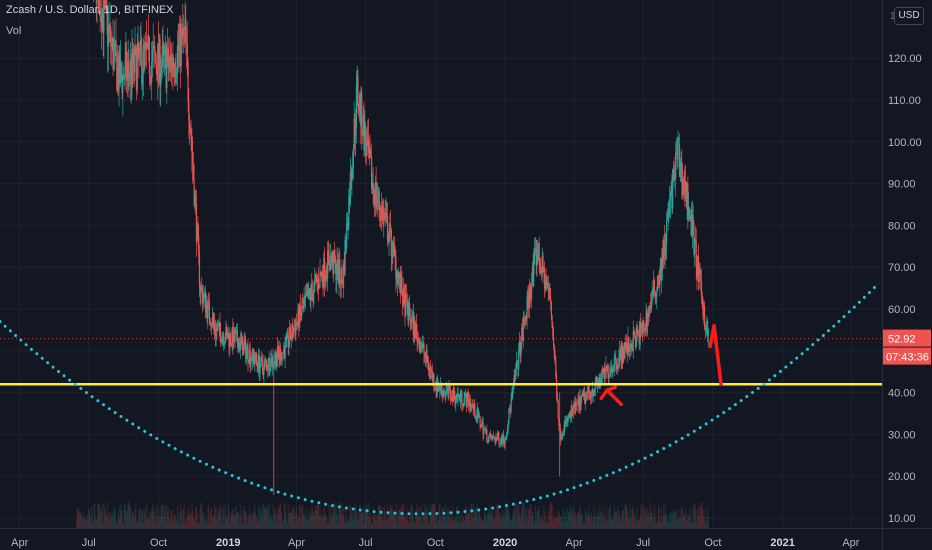 This screenshot has height=550, width=932. I want to click on last-price-tag: 52.92, so click(902, 340).